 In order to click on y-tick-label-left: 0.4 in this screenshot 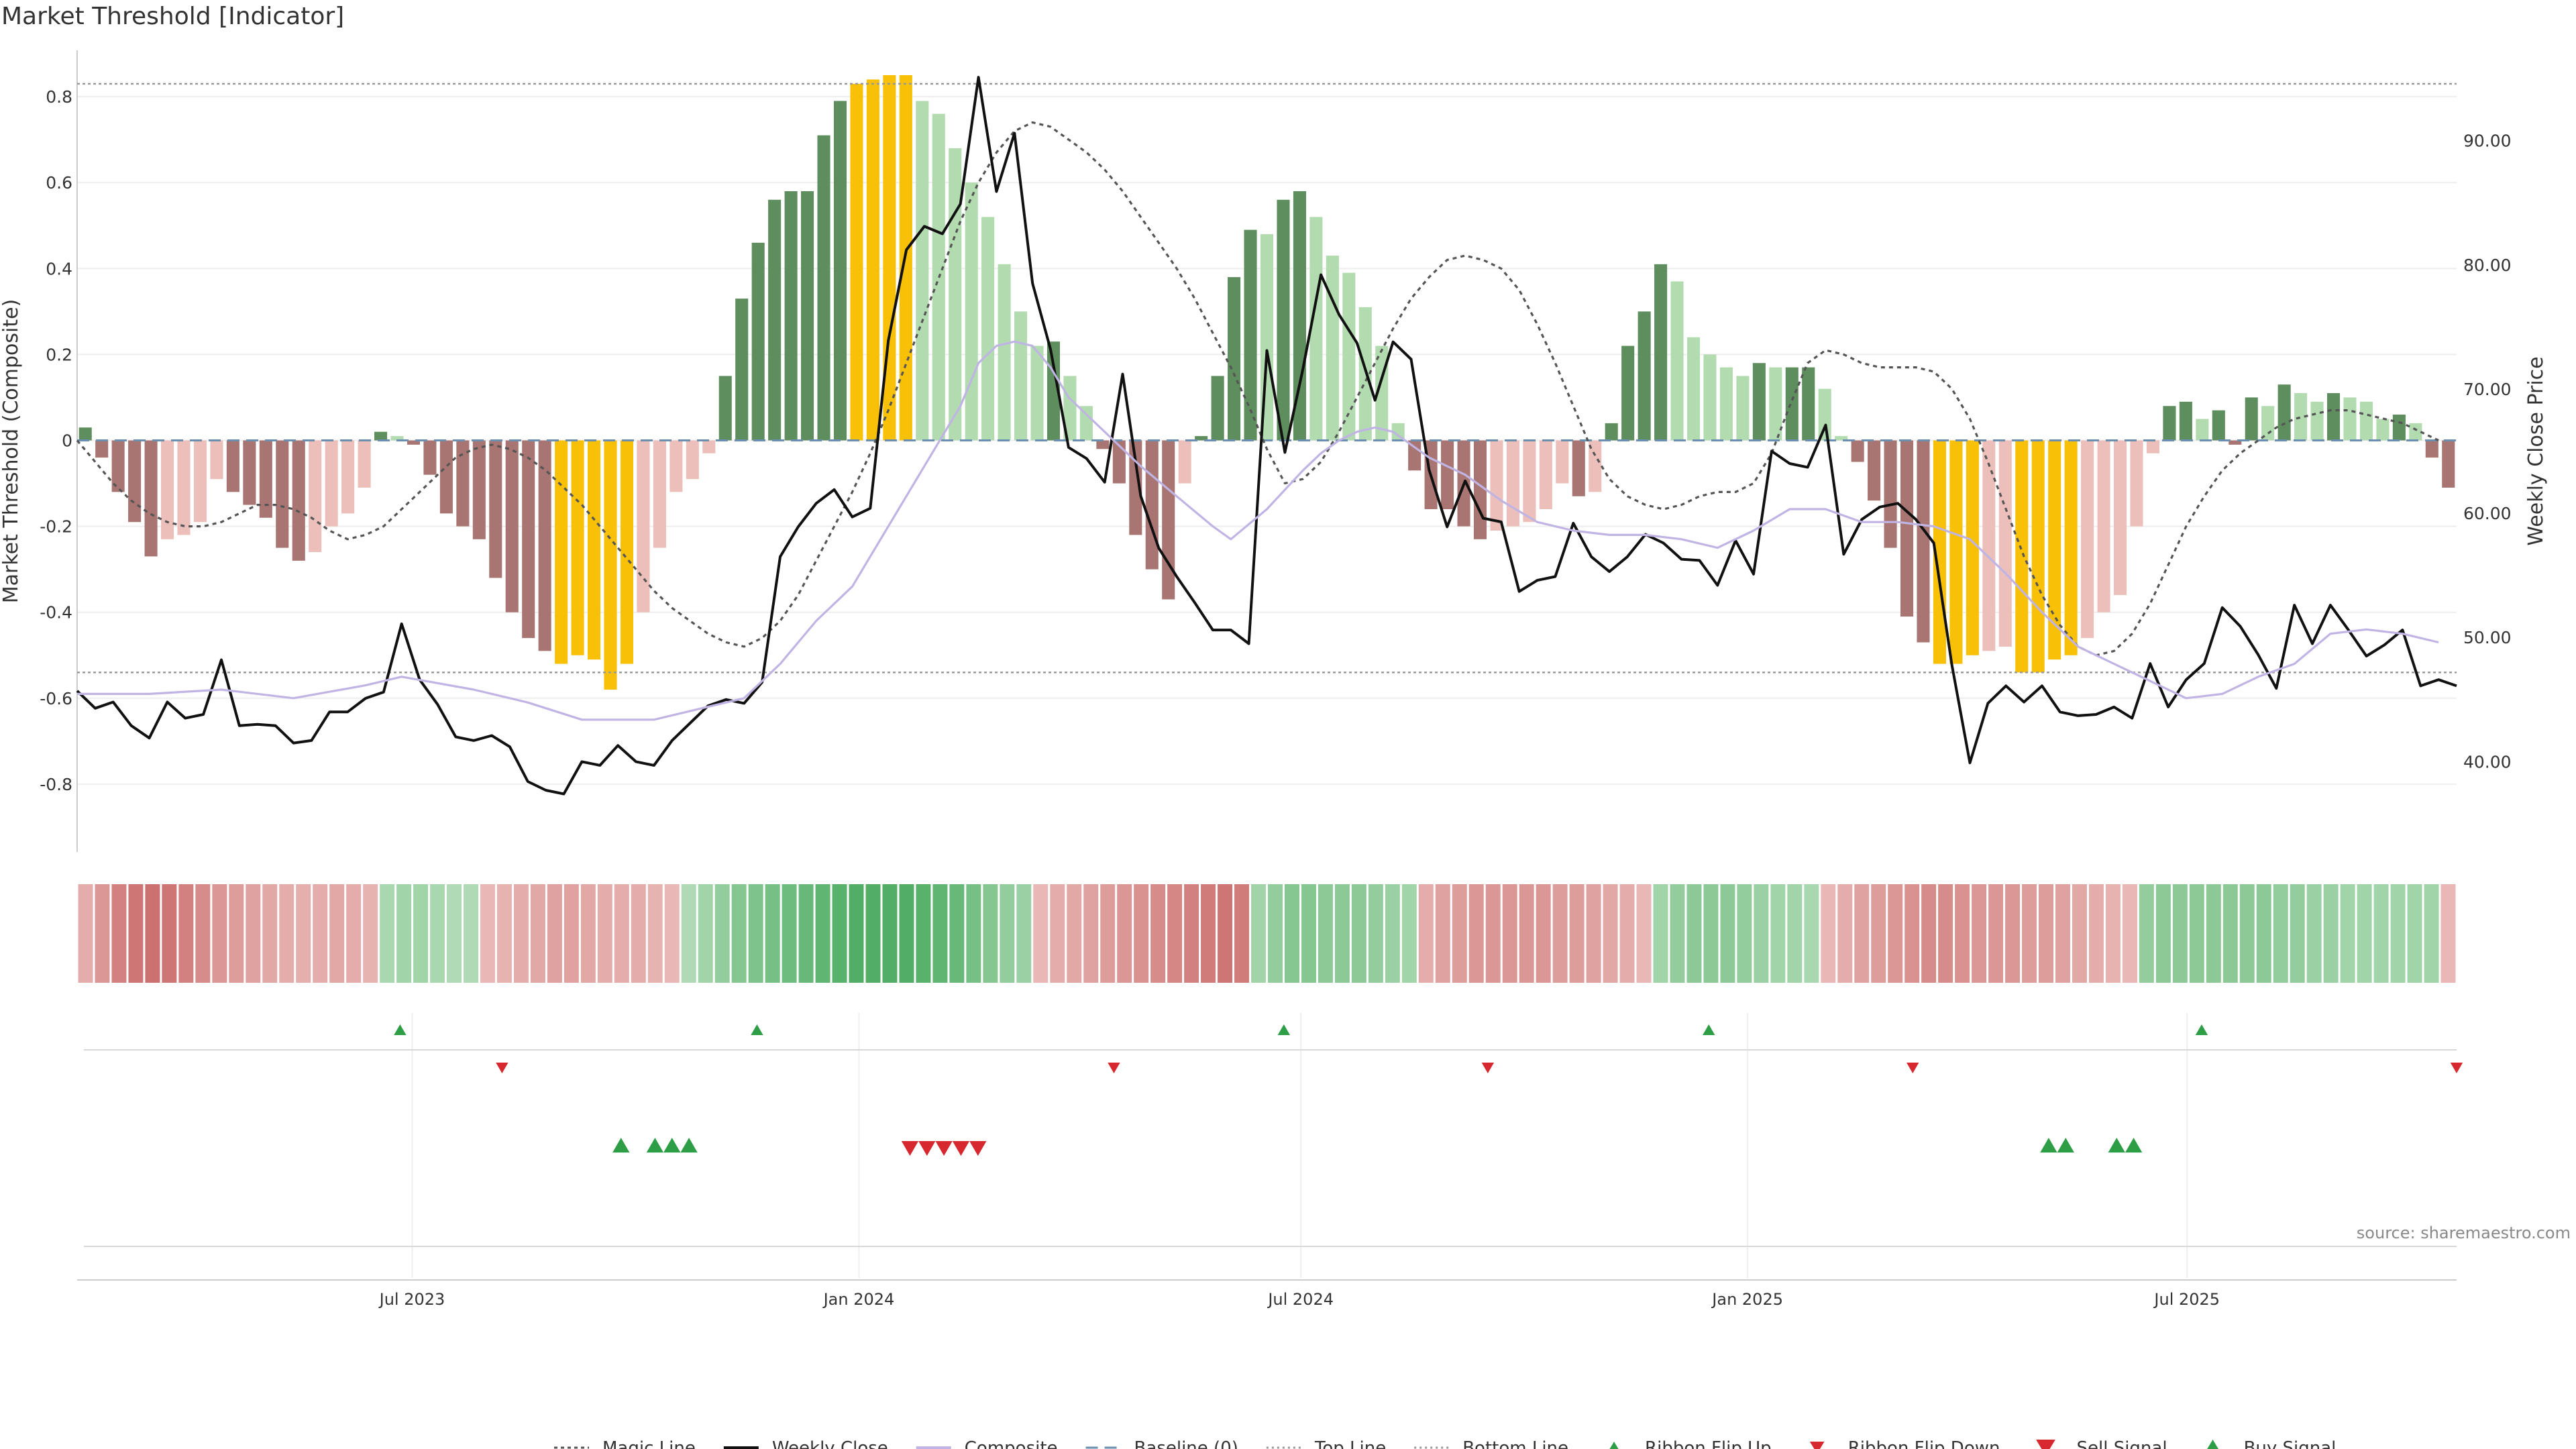, I will do `click(59, 268)`.